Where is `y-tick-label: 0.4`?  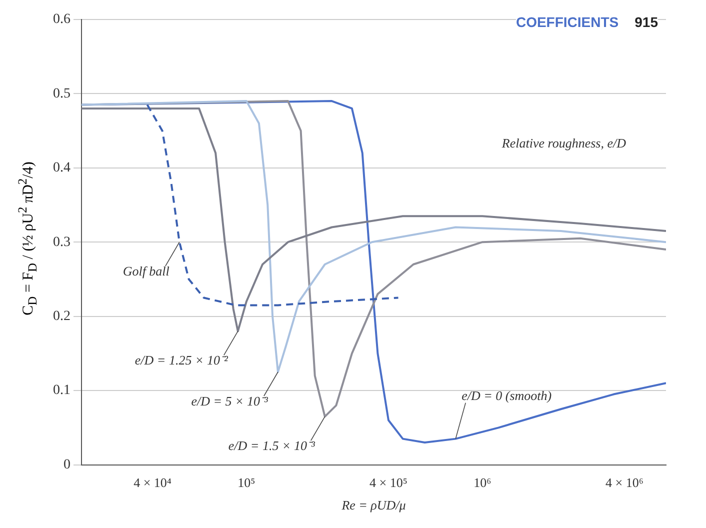
y-tick-label: 0.4 is located at coordinates (61, 168).